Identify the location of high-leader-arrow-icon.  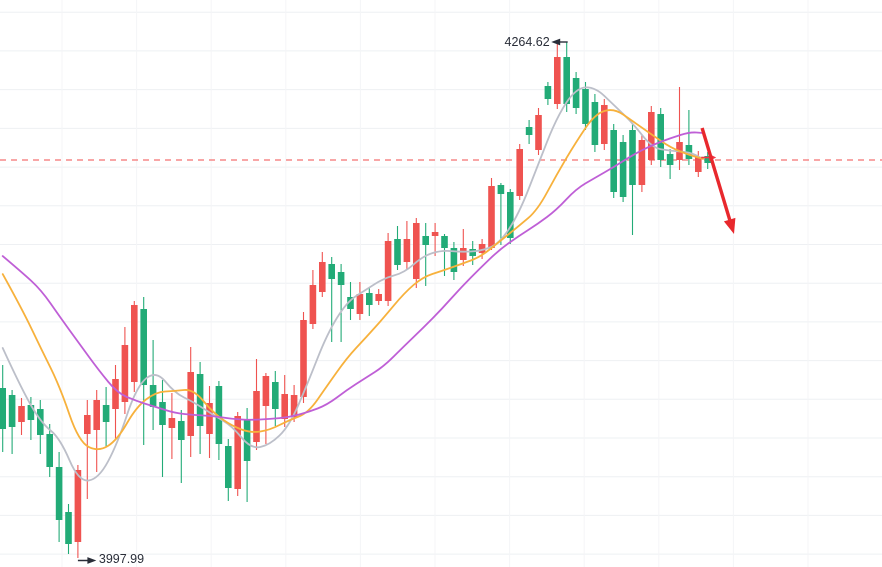
(559, 42).